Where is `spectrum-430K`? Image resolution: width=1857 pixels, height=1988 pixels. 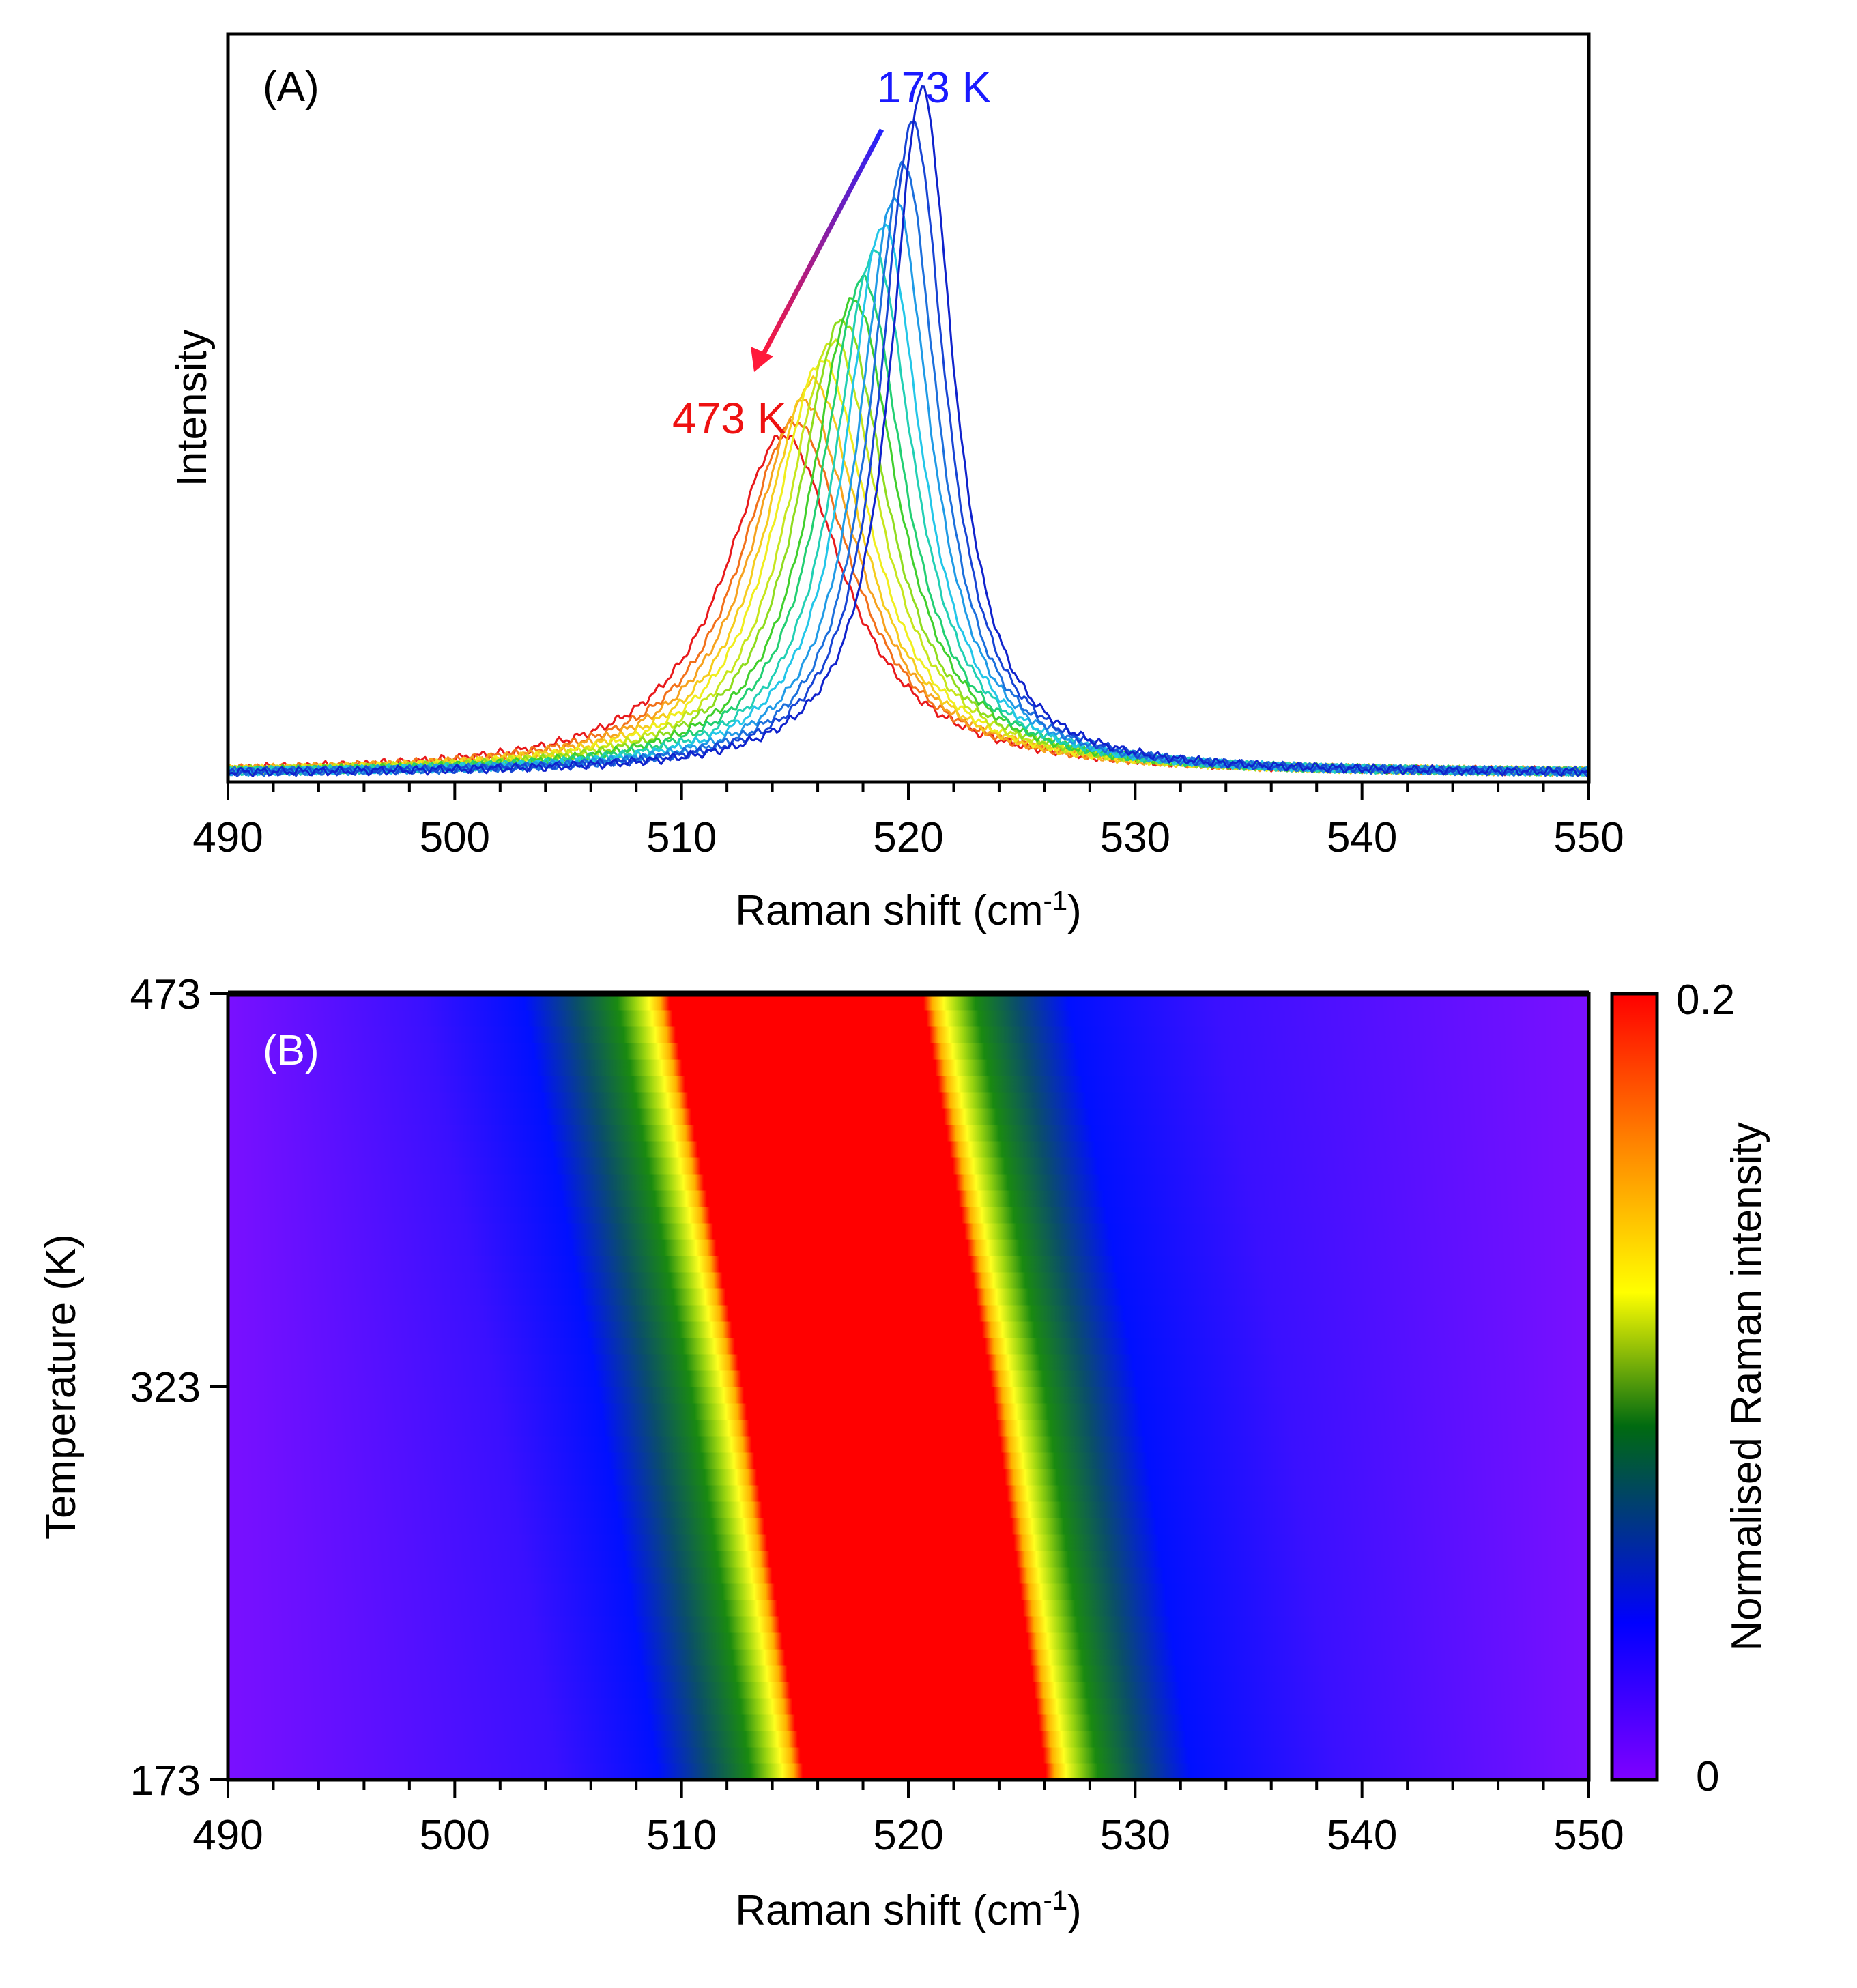
spectrum-430K is located at coordinates (909, 588).